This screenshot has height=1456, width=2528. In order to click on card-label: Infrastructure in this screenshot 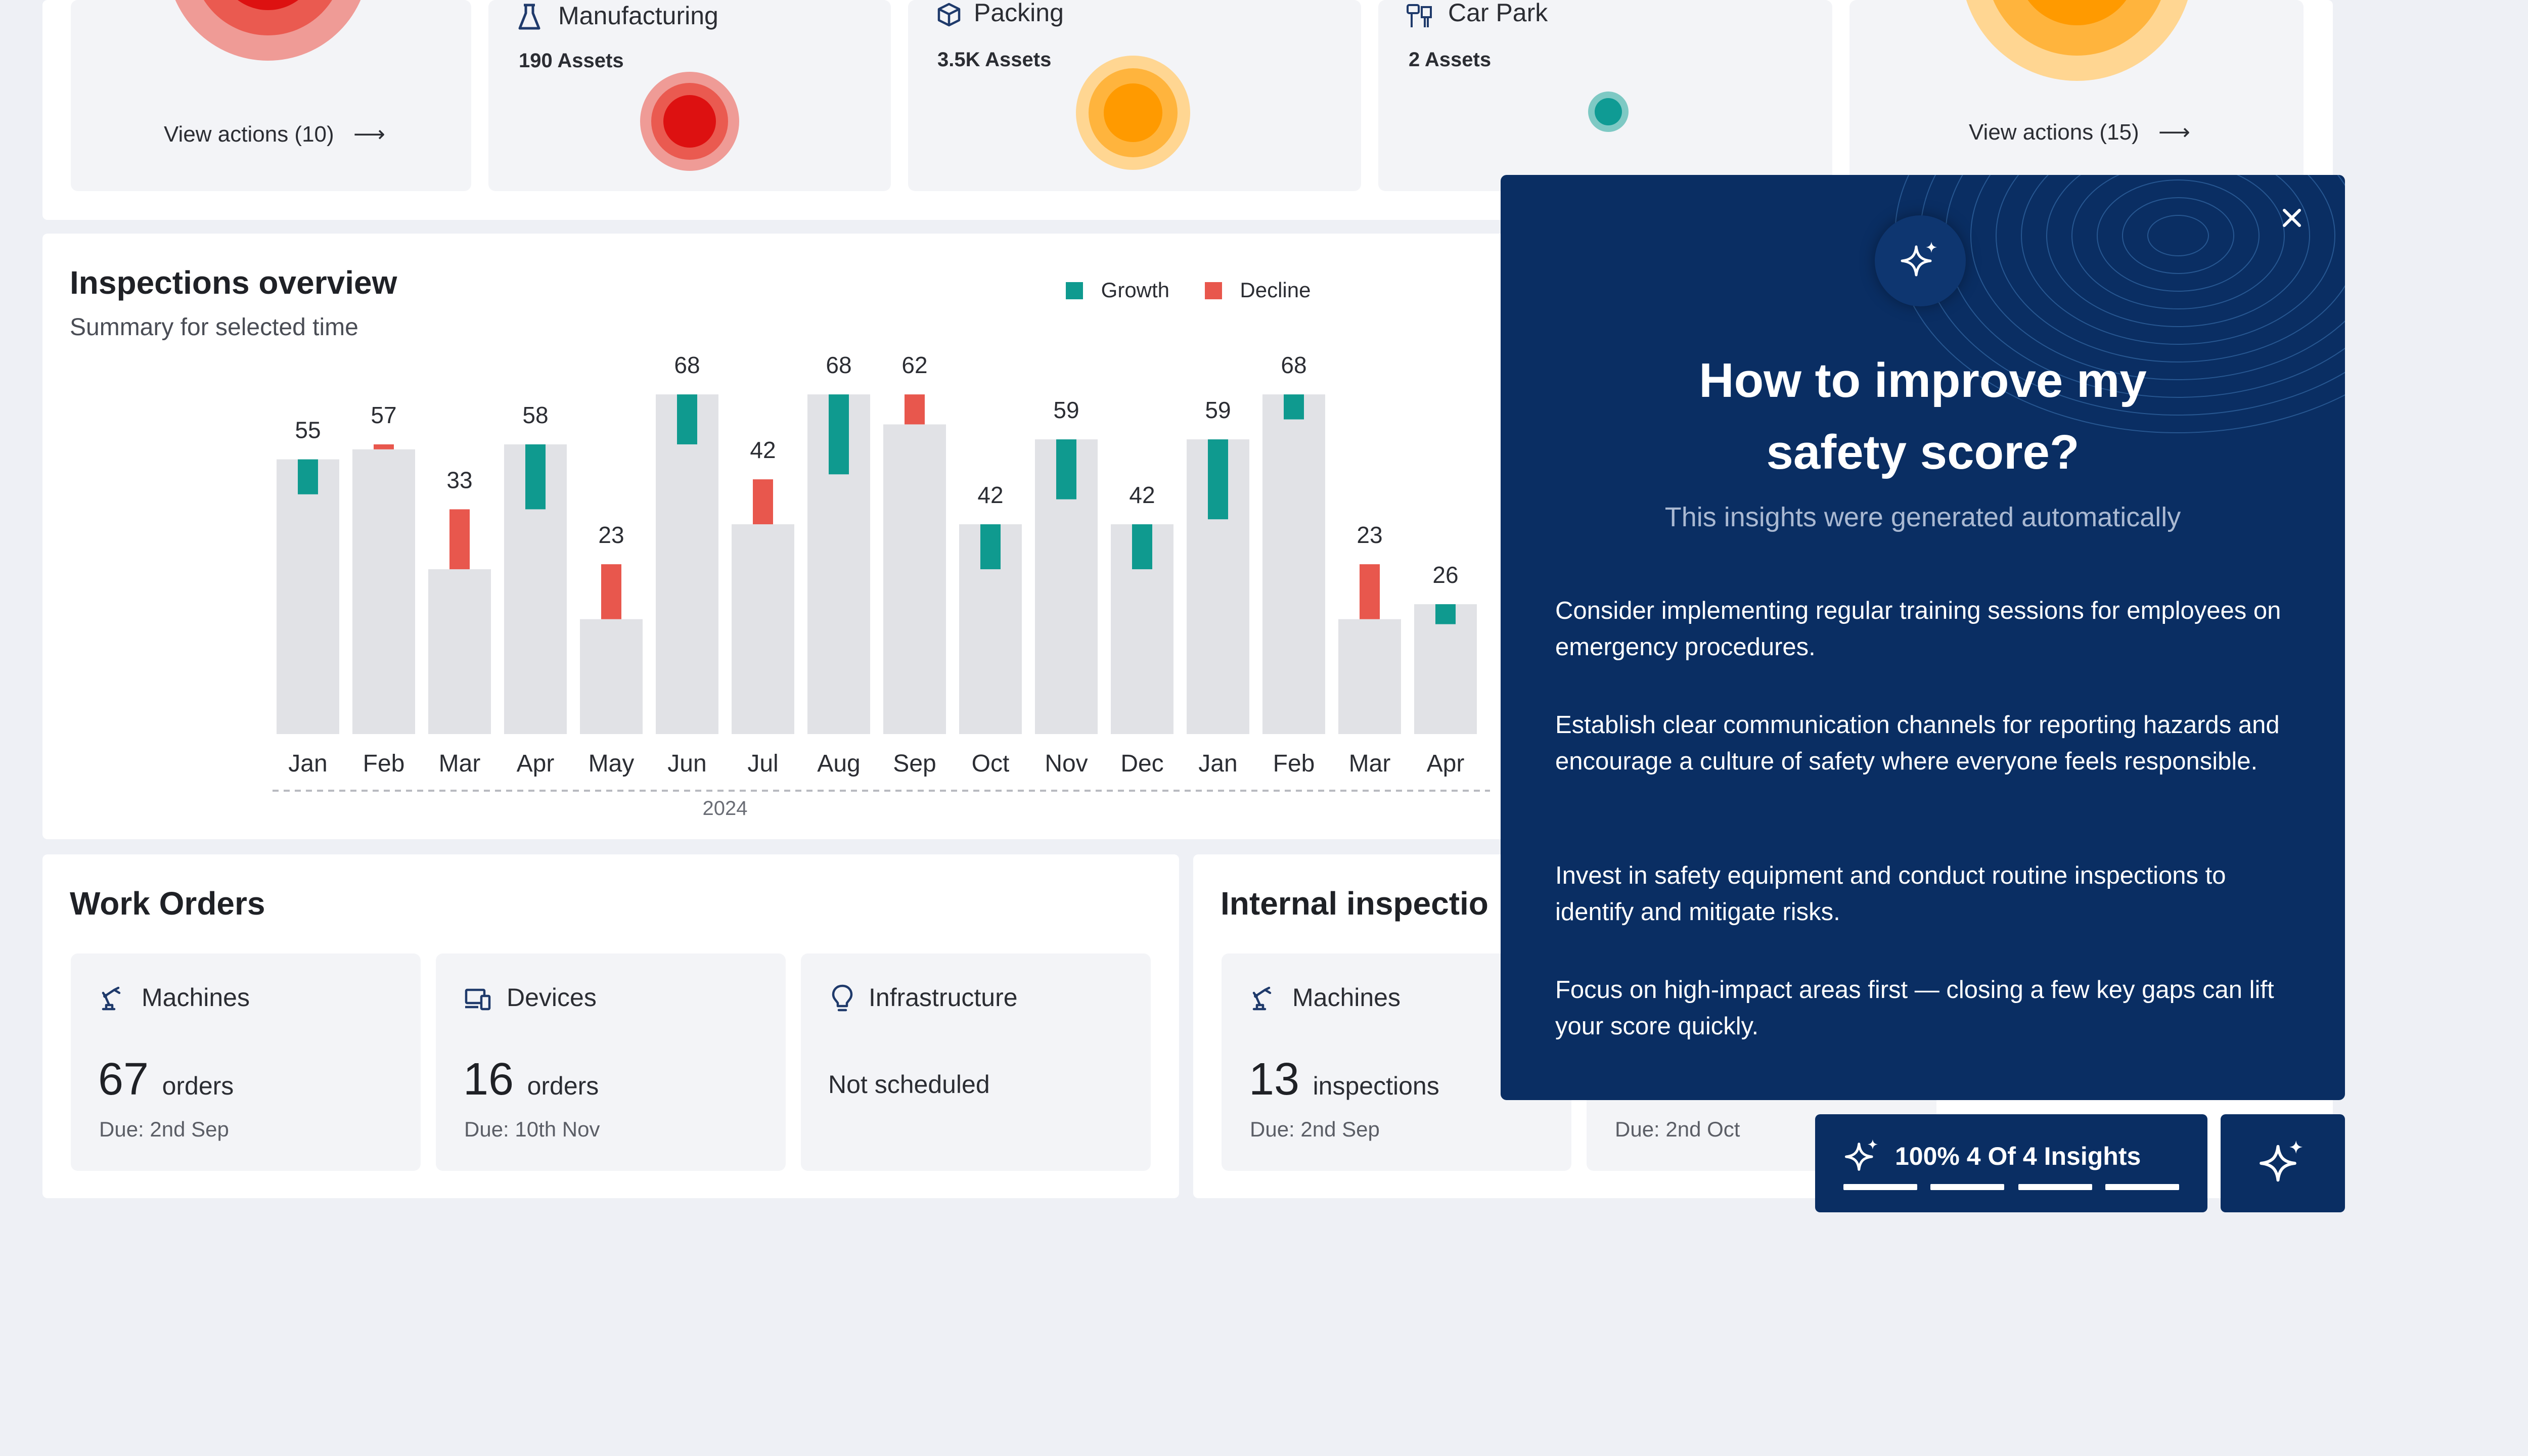, I will do `click(944, 997)`.